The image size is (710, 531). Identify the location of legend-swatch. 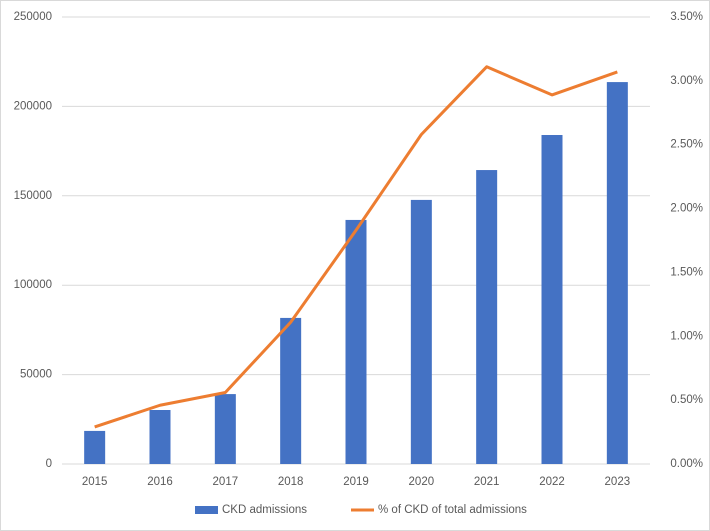
(206, 510).